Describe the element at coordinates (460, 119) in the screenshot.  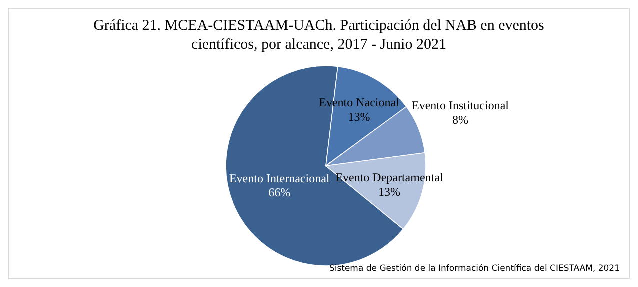
I see `data-label: 8%` at that location.